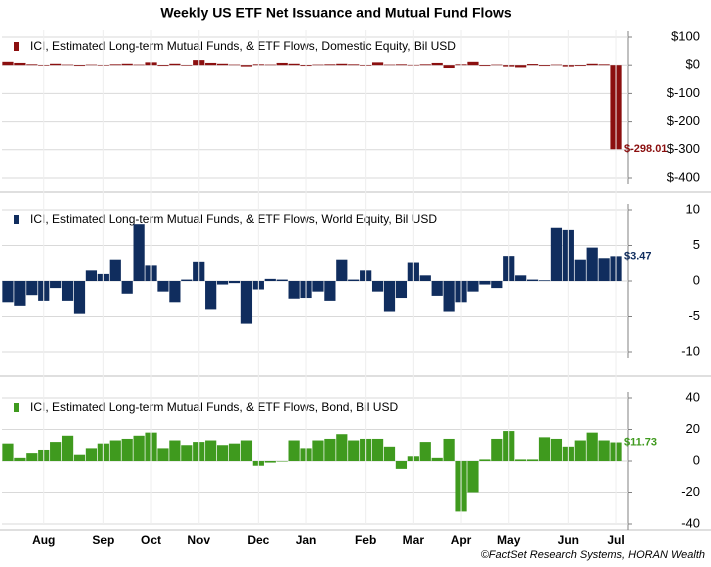  What do you see at coordinates (645, 149) in the screenshot?
I see `value-label: $-298.01` at bounding box center [645, 149].